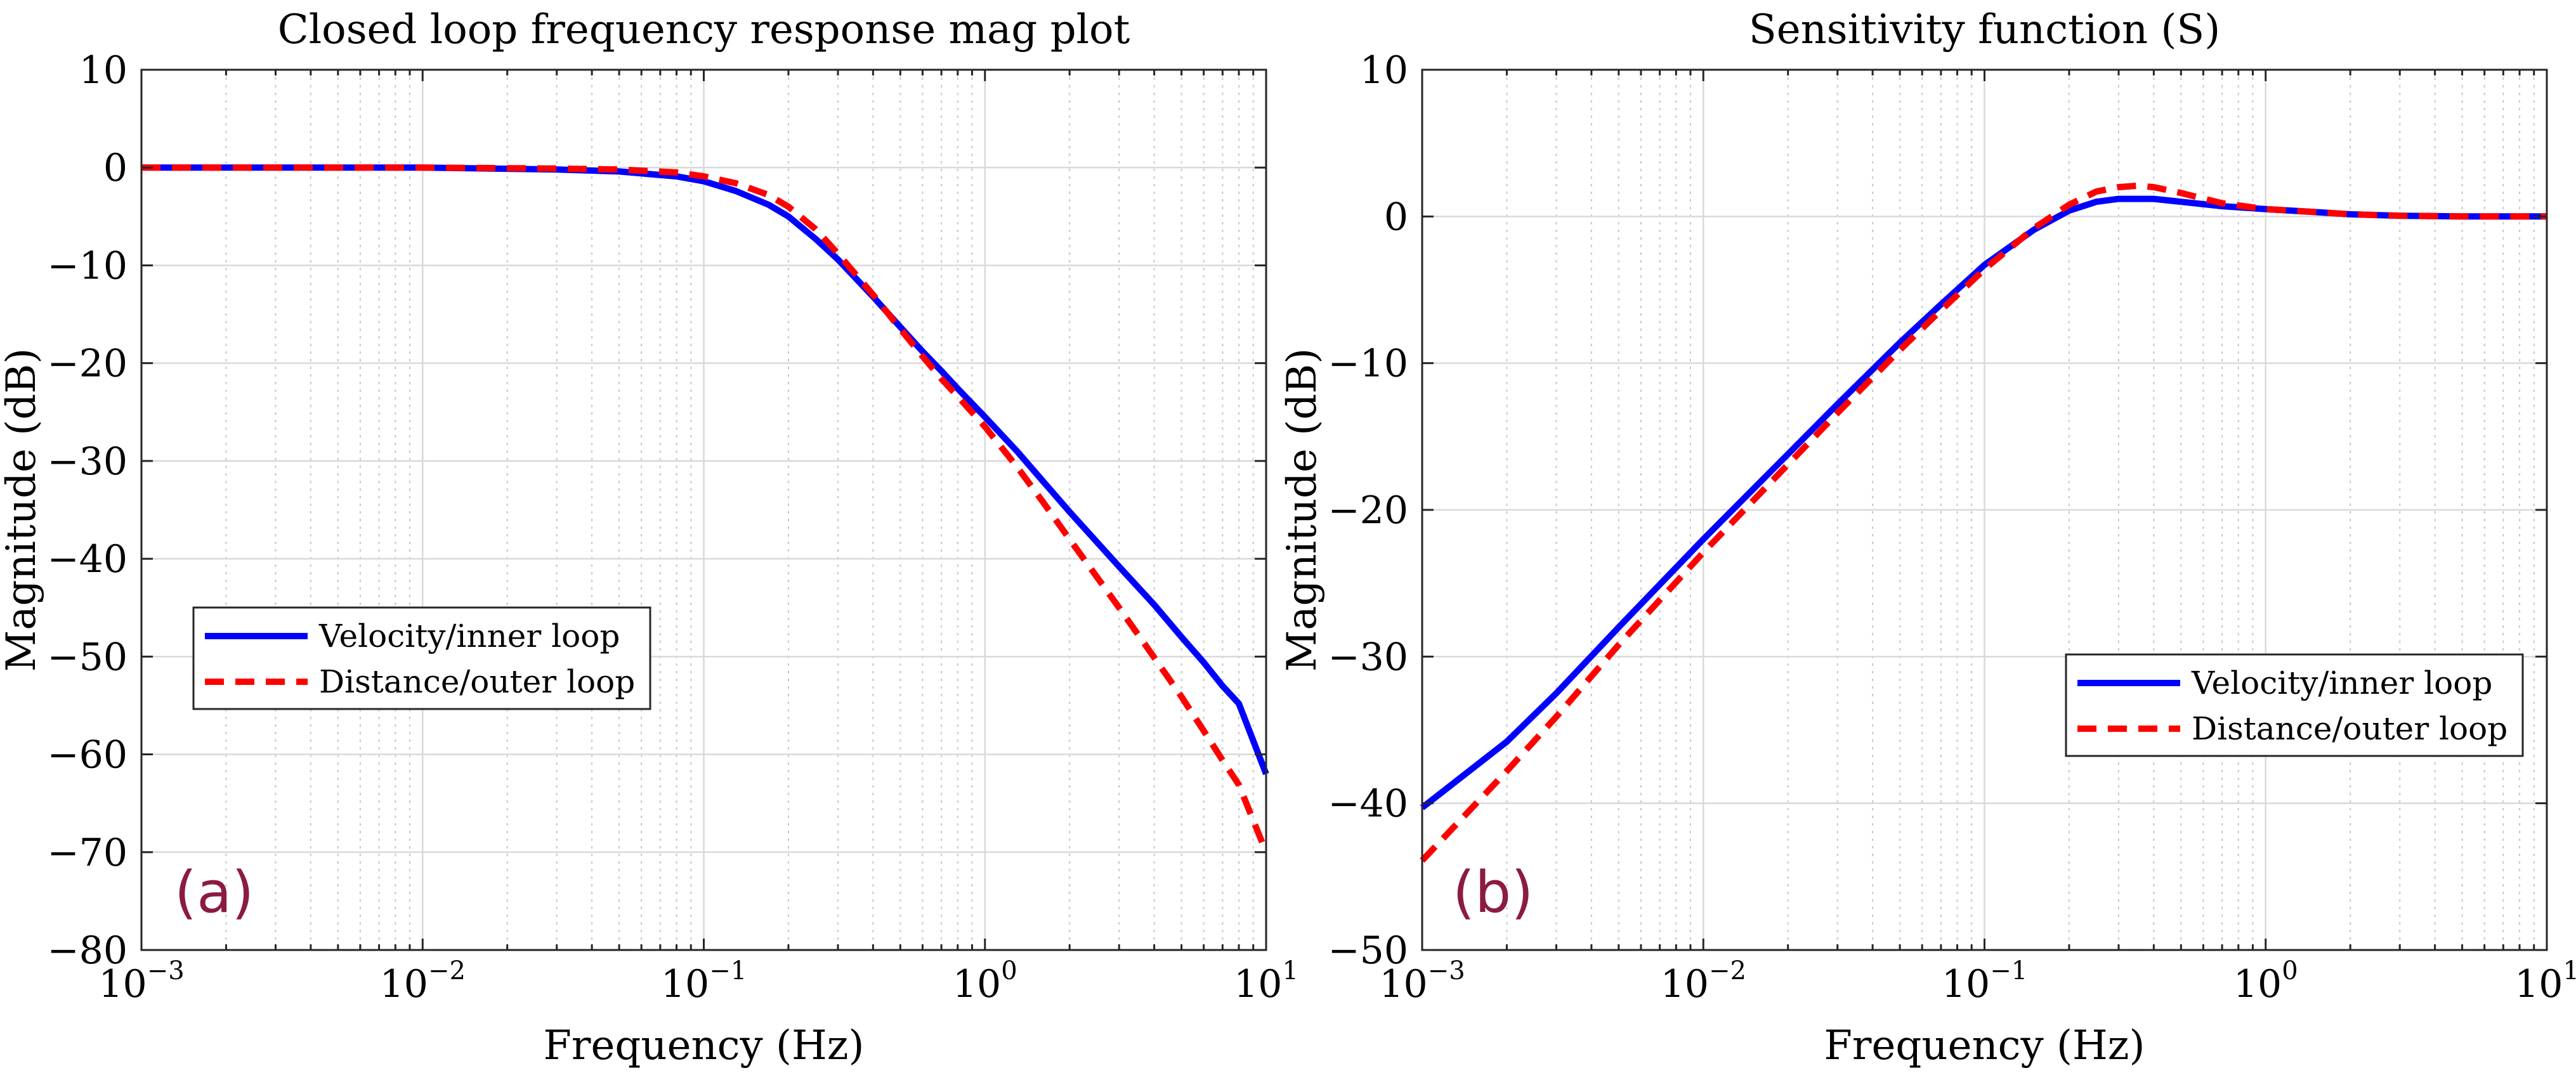 The image size is (2576, 1080). What do you see at coordinates (1303, 510) in the screenshot?
I see `chart-b-y-axis-label: Magnitude (dB)` at bounding box center [1303, 510].